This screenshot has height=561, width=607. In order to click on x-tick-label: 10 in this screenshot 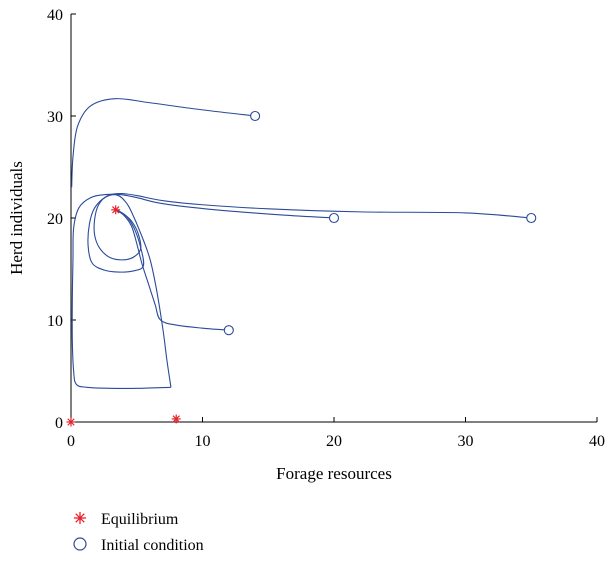, I will do `click(203, 441)`.